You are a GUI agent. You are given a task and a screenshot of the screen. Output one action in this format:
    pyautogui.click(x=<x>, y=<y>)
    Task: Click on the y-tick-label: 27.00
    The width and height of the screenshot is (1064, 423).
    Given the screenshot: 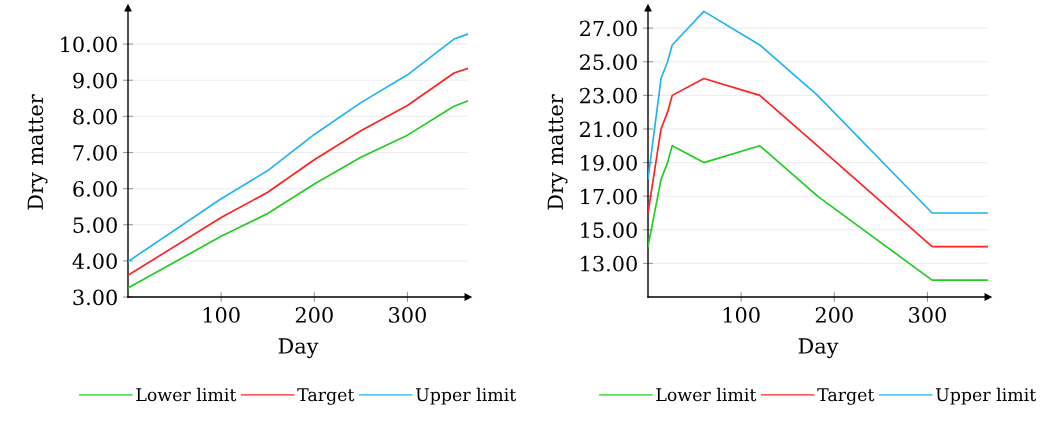 What is the action you would take?
    pyautogui.click(x=608, y=28)
    